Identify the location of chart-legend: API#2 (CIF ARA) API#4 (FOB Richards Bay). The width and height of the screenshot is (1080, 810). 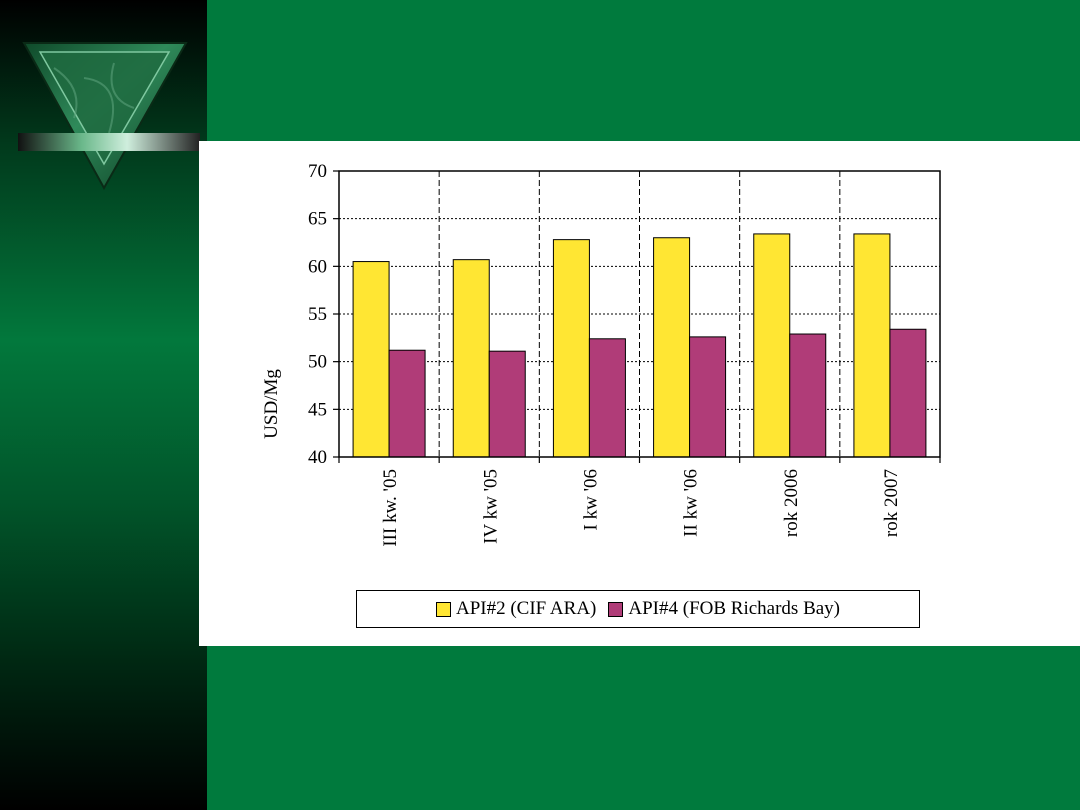
(638, 609).